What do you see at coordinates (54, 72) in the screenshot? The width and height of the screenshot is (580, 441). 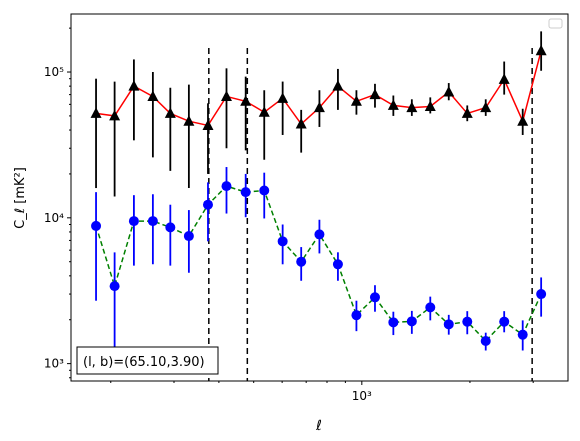 I see `y-tick-label: 10⁵` at bounding box center [54, 72].